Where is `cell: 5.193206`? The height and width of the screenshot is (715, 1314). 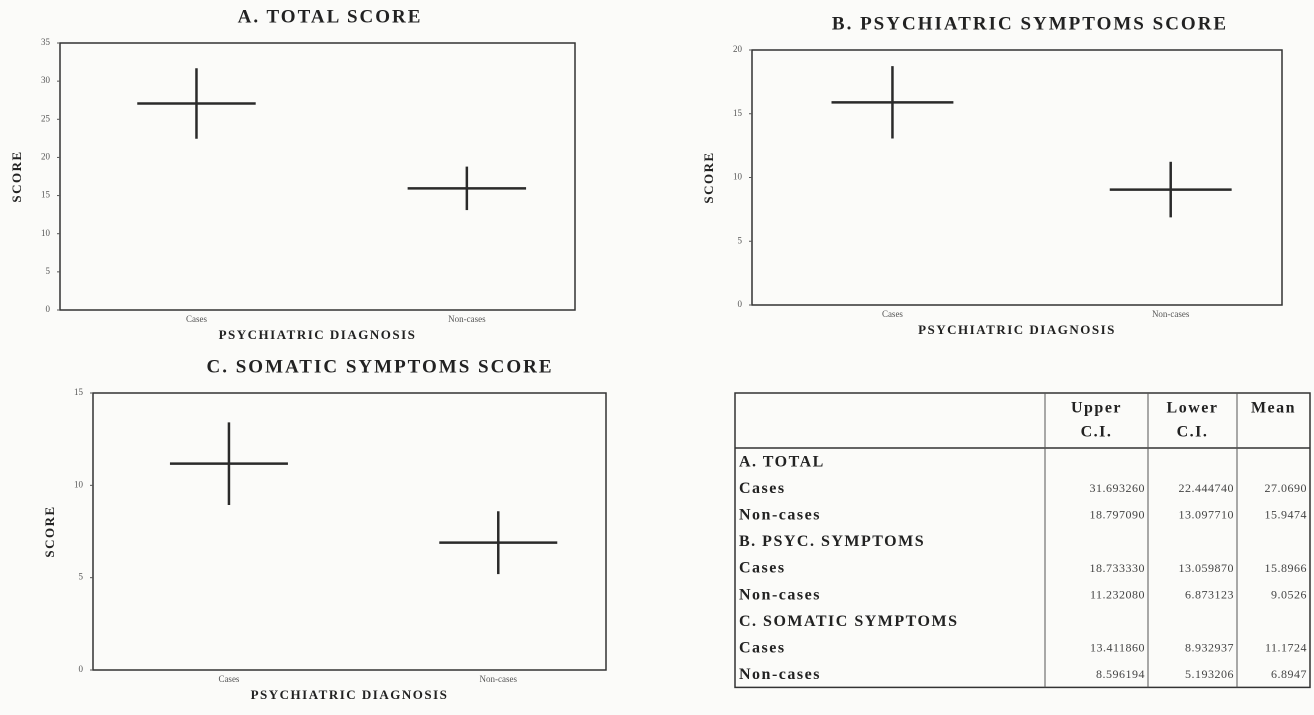
cell: 5.193206 is located at coordinates (1209, 674).